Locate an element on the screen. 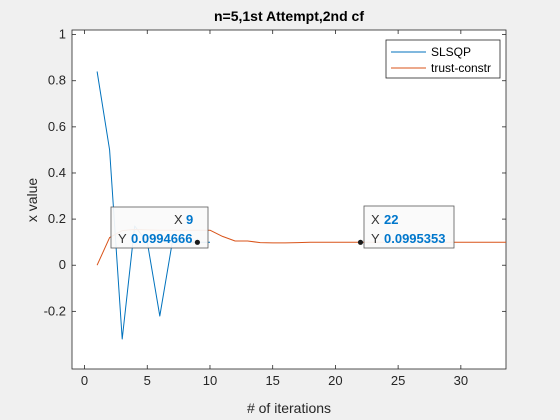 This screenshot has height=420, width=560. y-tick-label: 0 is located at coordinates (62, 264).